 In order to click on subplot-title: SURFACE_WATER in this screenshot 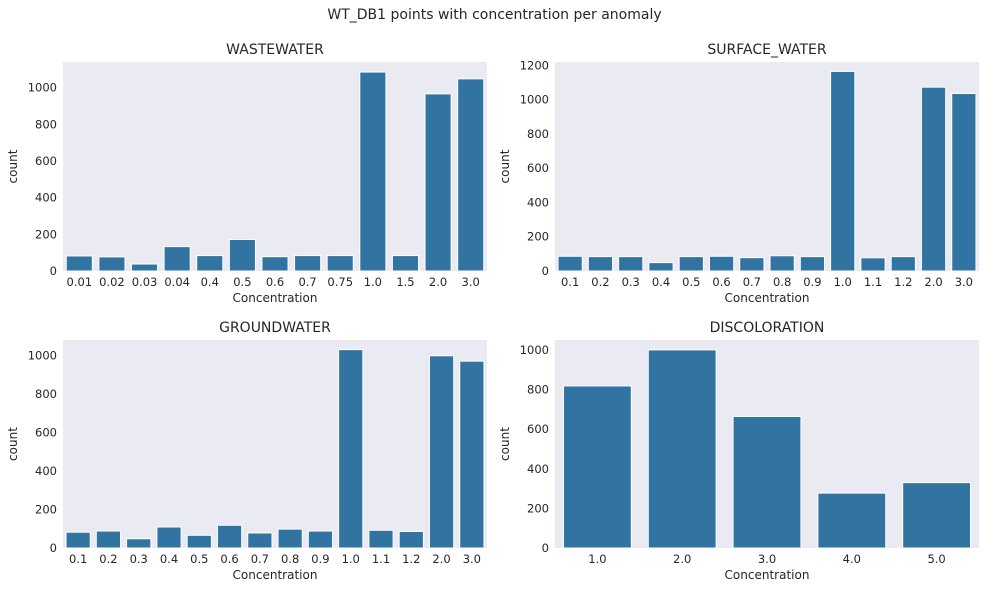, I will do `click(767, 50)`.